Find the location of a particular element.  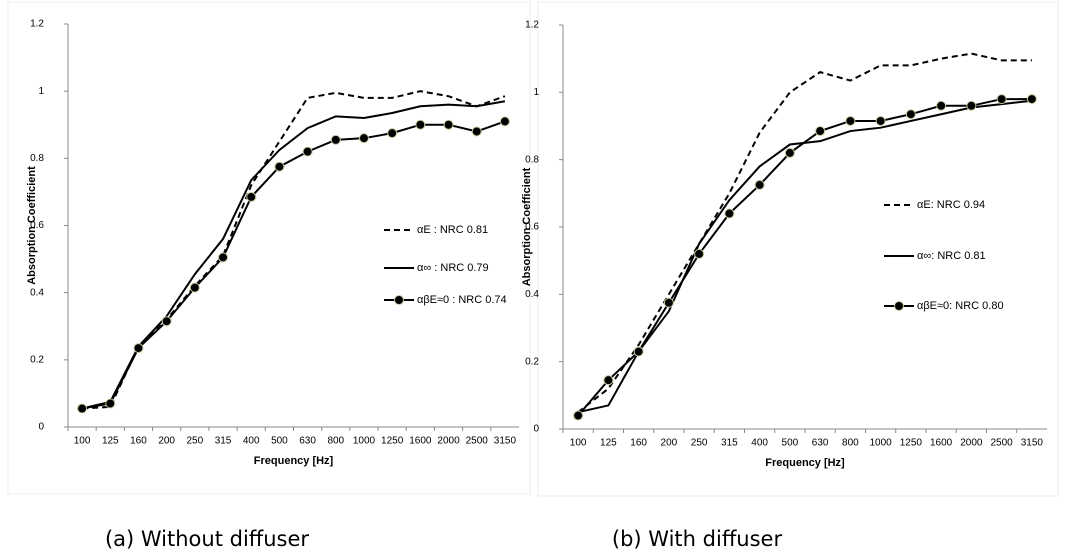

legend-label: αE: NRC 0.94 is located at coordinates (951, 205).